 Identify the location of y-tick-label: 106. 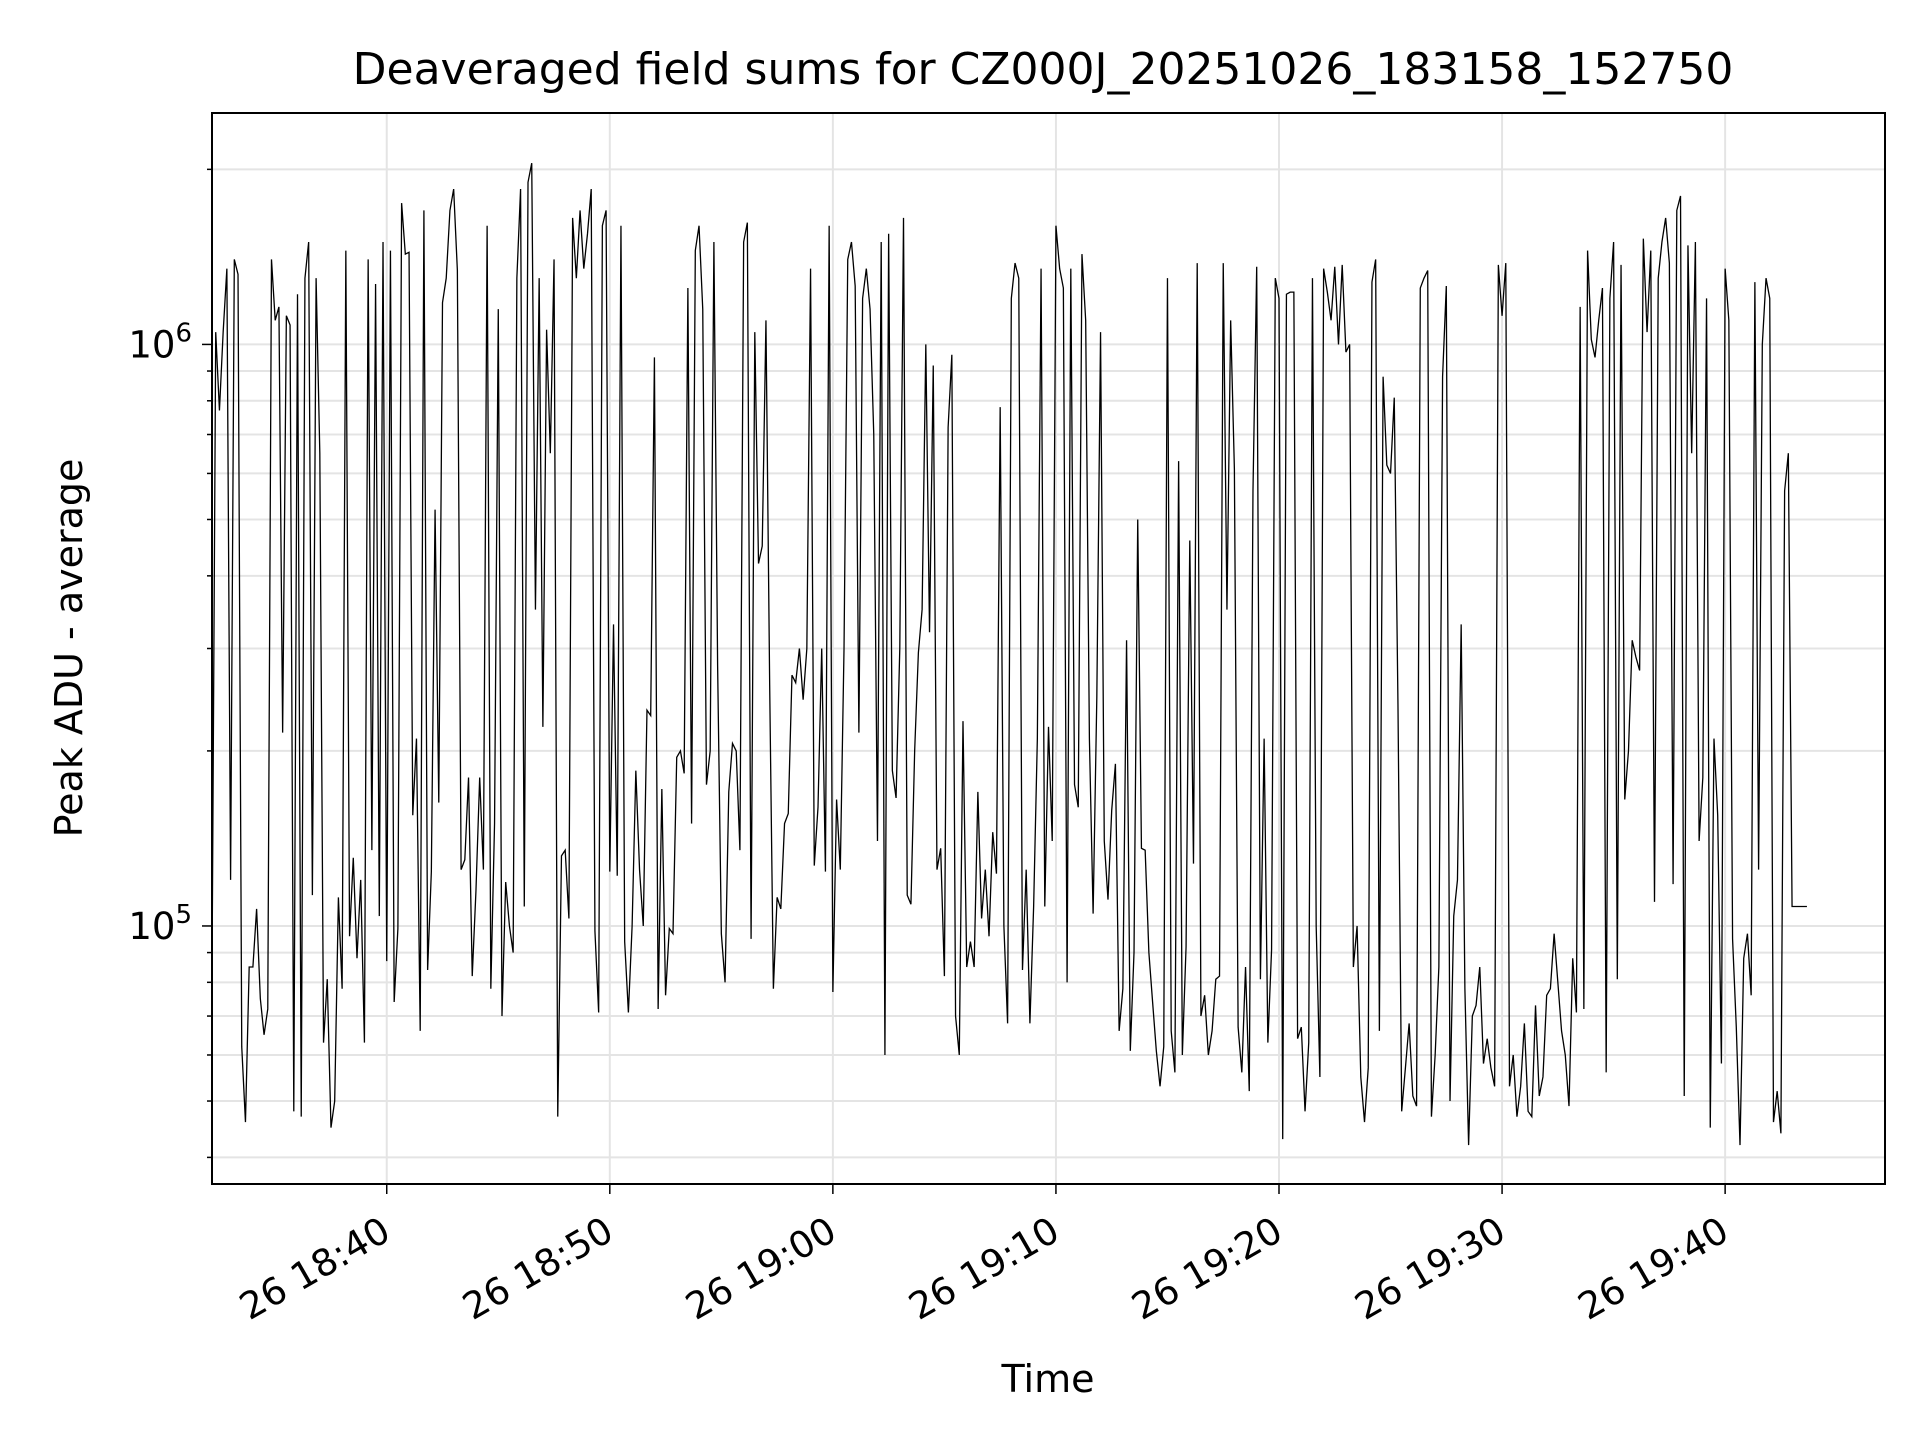
(160, 342).